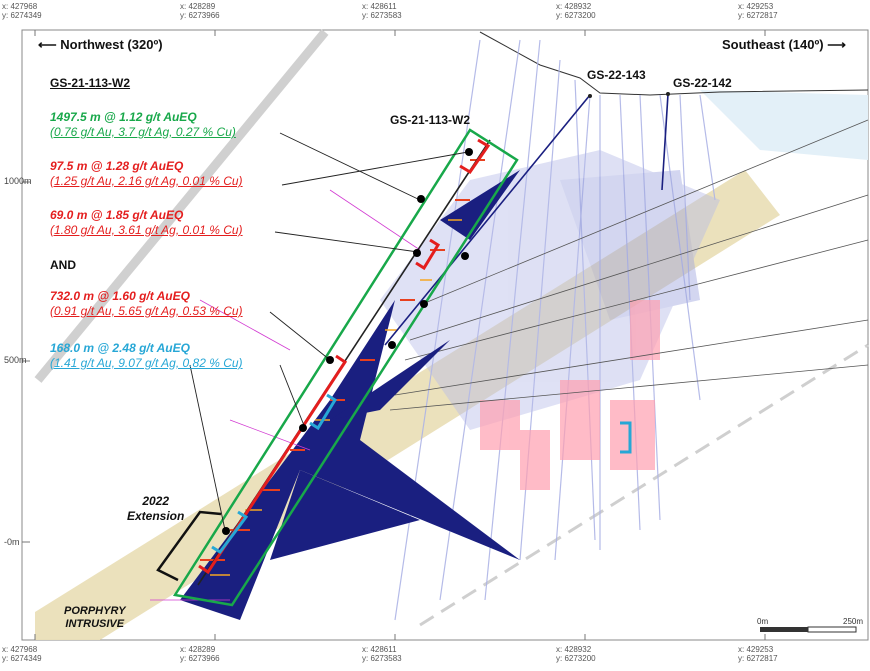 This screenshot has height=671, width=870. What do you see at coordinates (570, 395) in the screenshot?
I see `pink-anomalies` at bounding box center [570, 395].